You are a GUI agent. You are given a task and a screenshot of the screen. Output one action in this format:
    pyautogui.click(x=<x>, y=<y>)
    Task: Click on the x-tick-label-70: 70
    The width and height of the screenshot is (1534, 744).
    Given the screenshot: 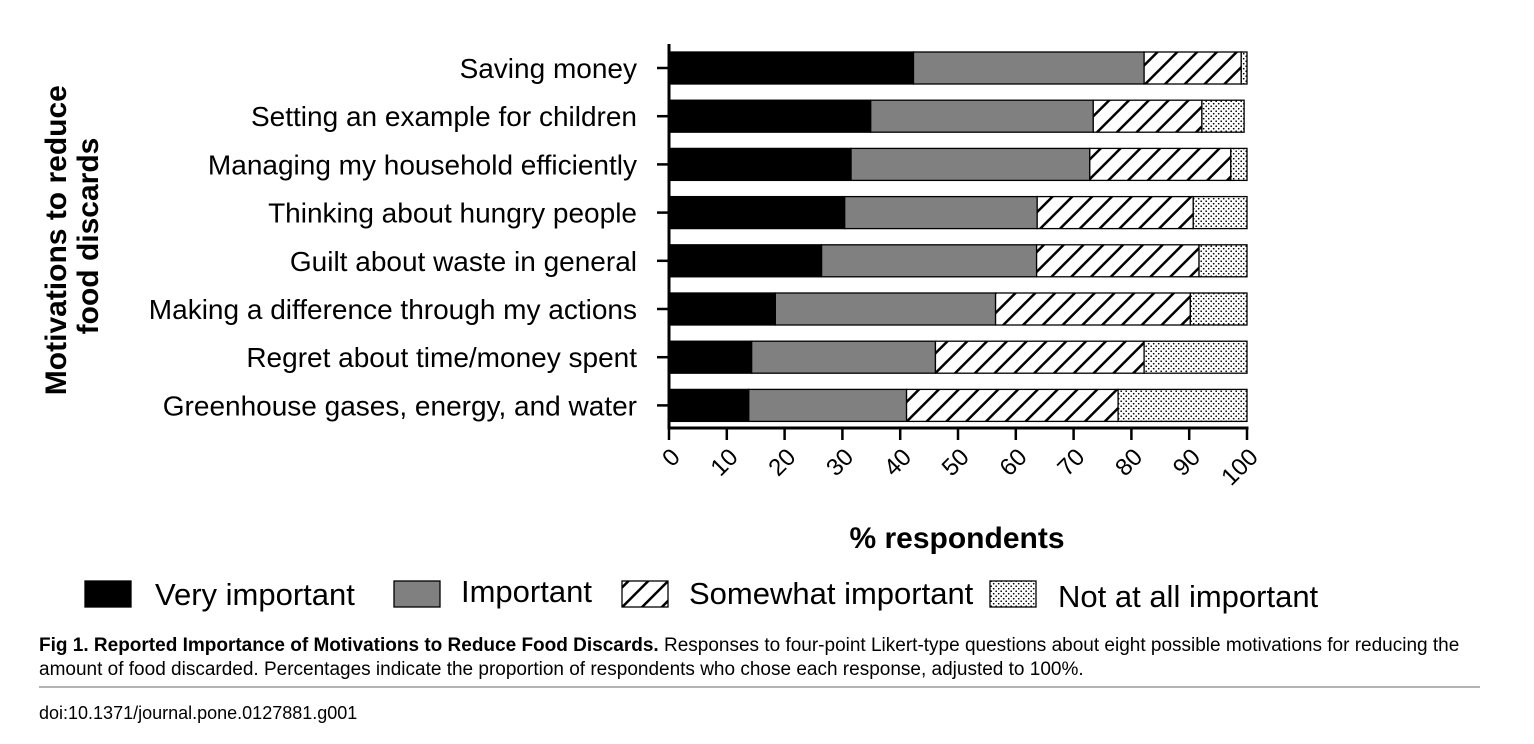 What is the action you would take?
    pyautogui.click(x=1071, y=463)
    